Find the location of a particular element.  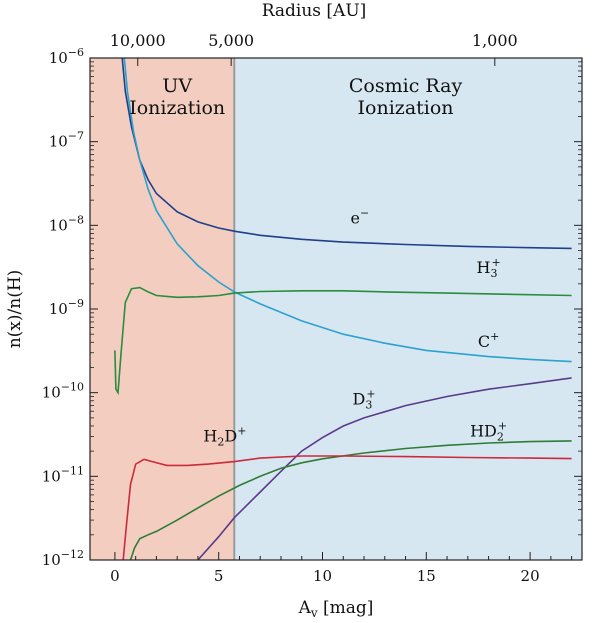

x-tick-label: 15 is located at coordinates (426, 576).